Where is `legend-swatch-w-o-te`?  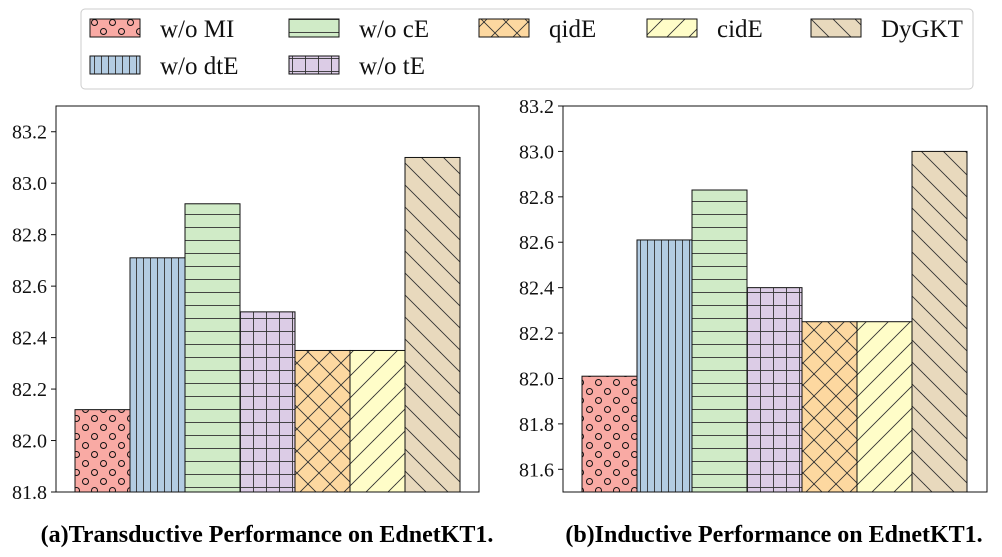 legend-swatch-w-o-te is located at coordinates (314, 65).